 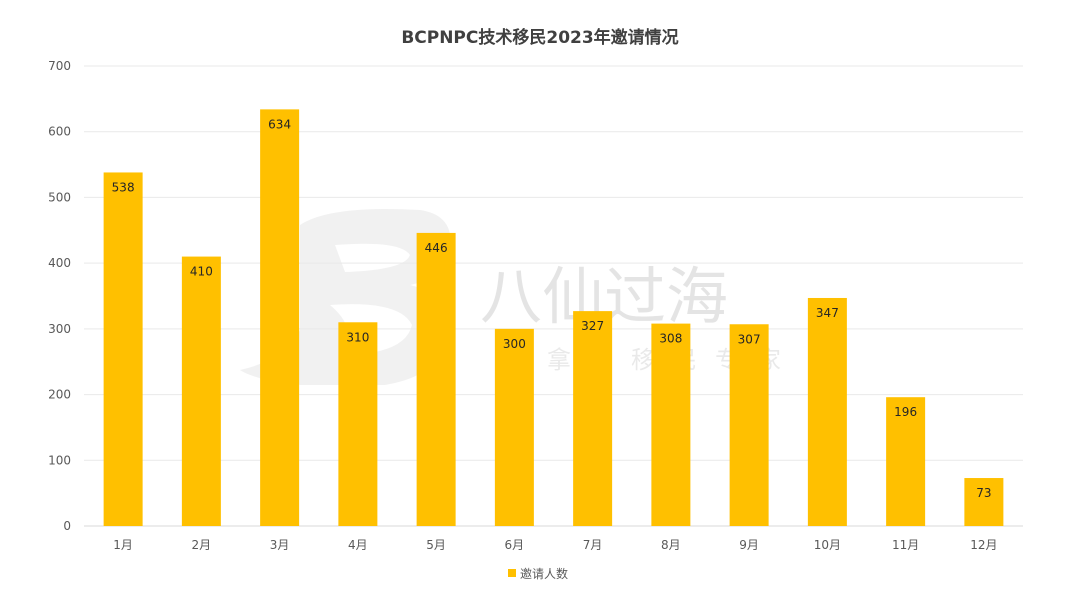 I want to click on data-label: 538, so click(x=123, y=187).